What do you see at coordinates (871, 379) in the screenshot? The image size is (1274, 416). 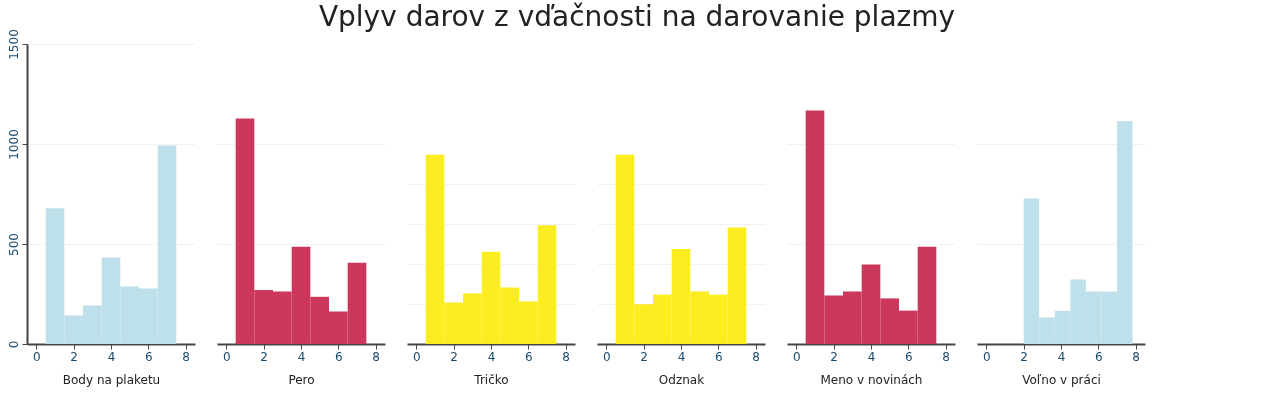 I see `x-axis-title: Meno v novinách` at bounding box center [871, 379].